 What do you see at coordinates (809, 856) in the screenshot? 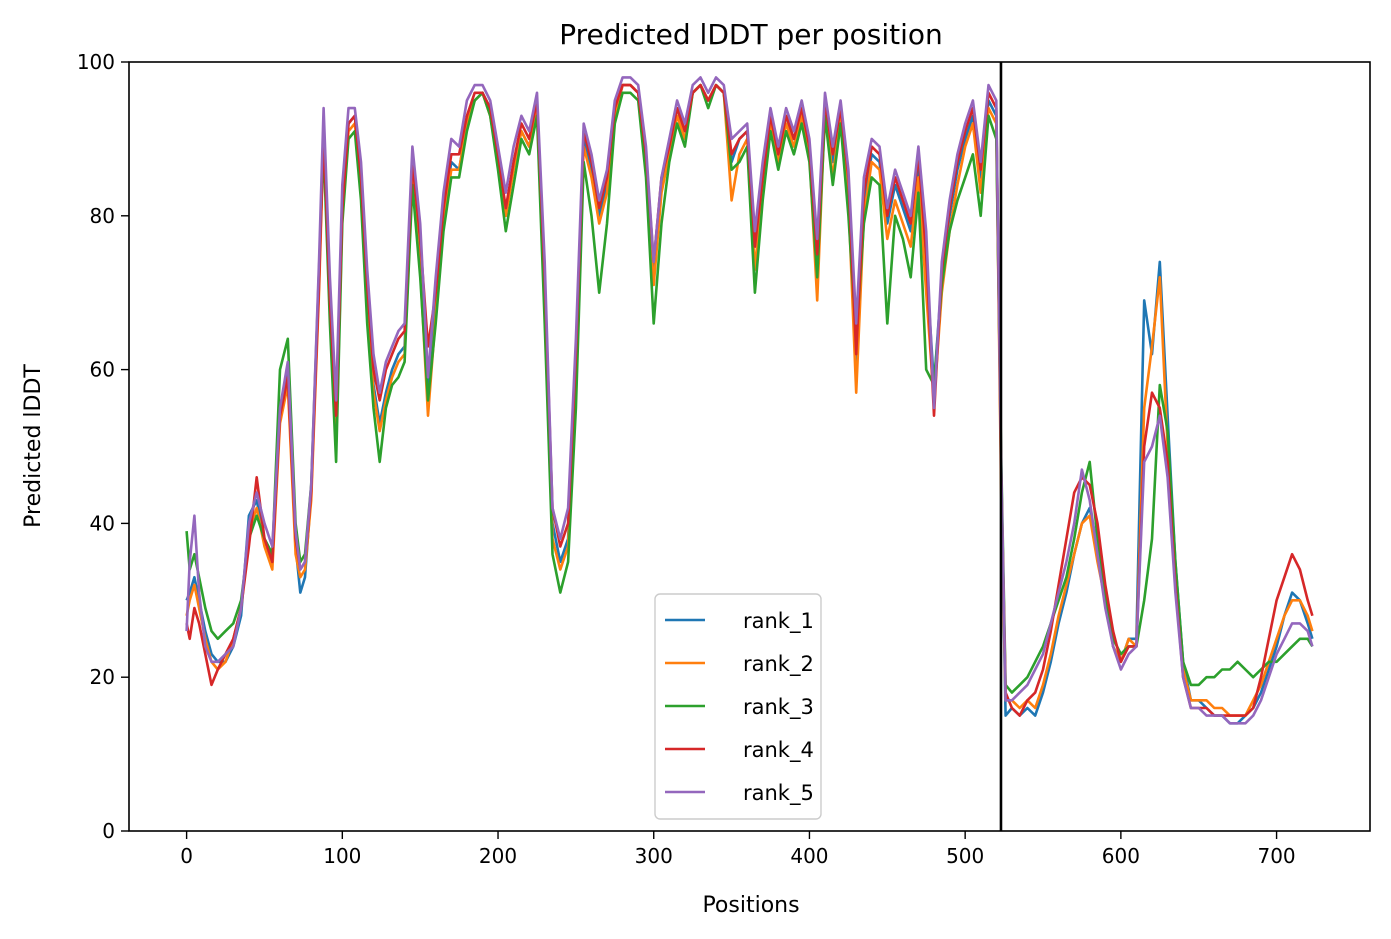
I see `x-tick-label: 400` at bounding box center [809, 856].